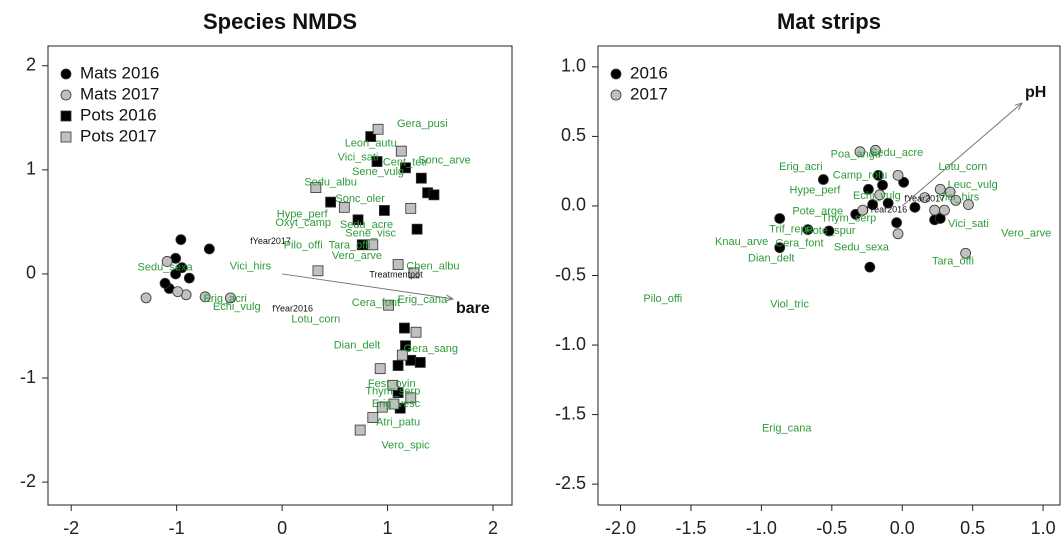 Image resolution: width=1064 pixels, height=546 pixels. What do you see at coordinates (224, 299) in the screenshot?
I see `species-label: Erig_acri` at bounding box center [224, 299].